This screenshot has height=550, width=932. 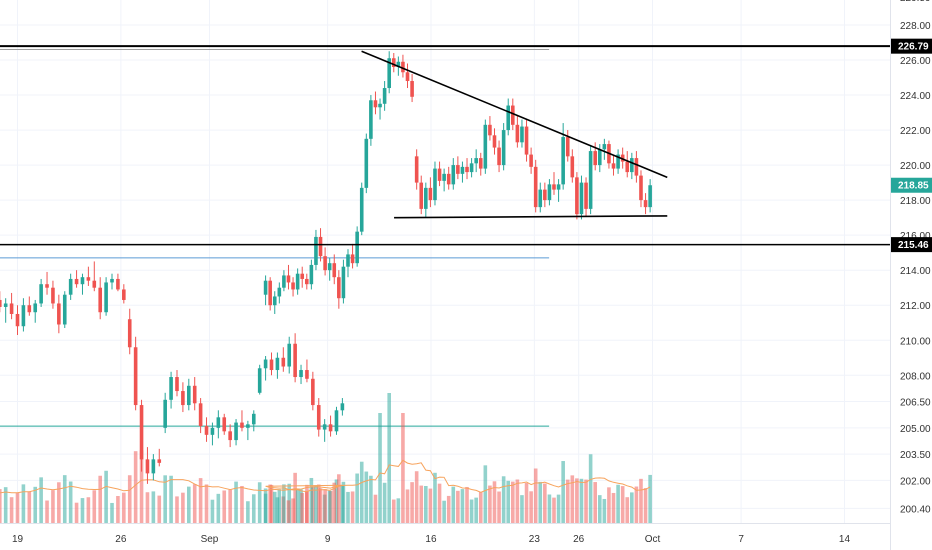 I want to click on y-tick-label: 229.59, so click(x=915, y=2).